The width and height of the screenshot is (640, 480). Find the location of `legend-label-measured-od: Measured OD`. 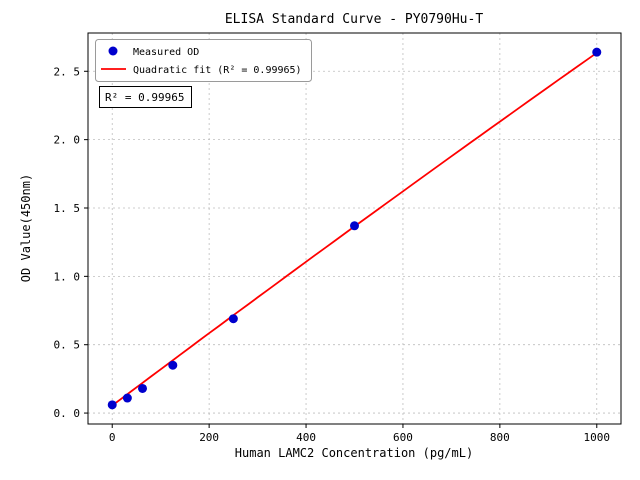

legend-label-measured-od: Measured OD is located at coordinates (166, 52).